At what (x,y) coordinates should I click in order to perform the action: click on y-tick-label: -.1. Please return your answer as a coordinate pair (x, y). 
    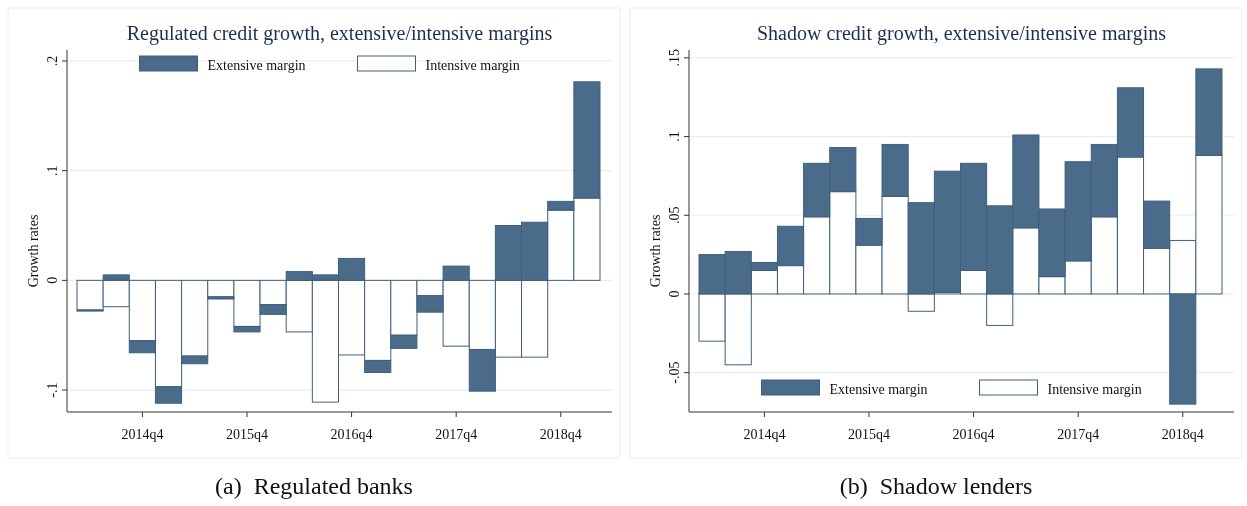
    Looking at the image, I should click on (52, 390).